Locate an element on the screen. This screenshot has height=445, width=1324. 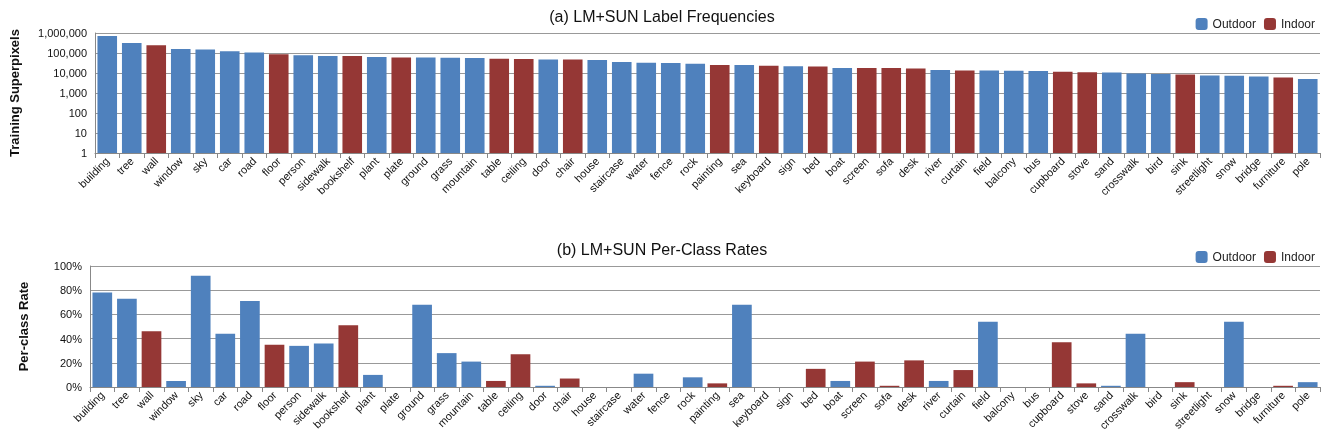
y-tick-label: 60% is located at coordinates (71, 314).